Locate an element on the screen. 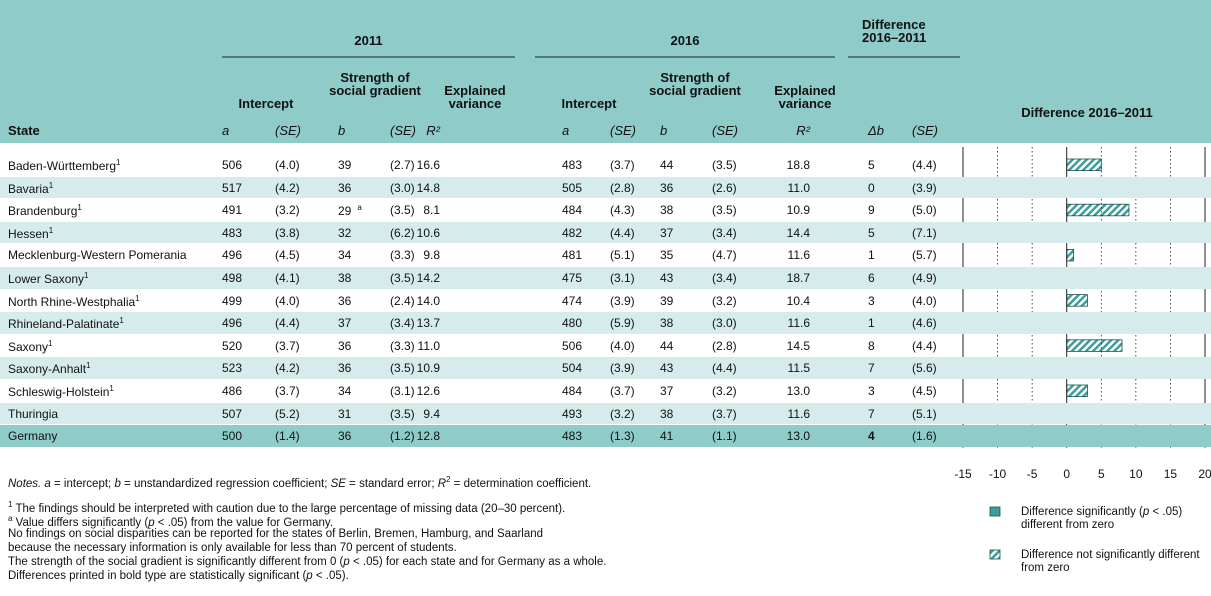 Image resolution: width=1211 pixels, height=596 pixels. cell: 14.4 is located at coordinates (798, 232).